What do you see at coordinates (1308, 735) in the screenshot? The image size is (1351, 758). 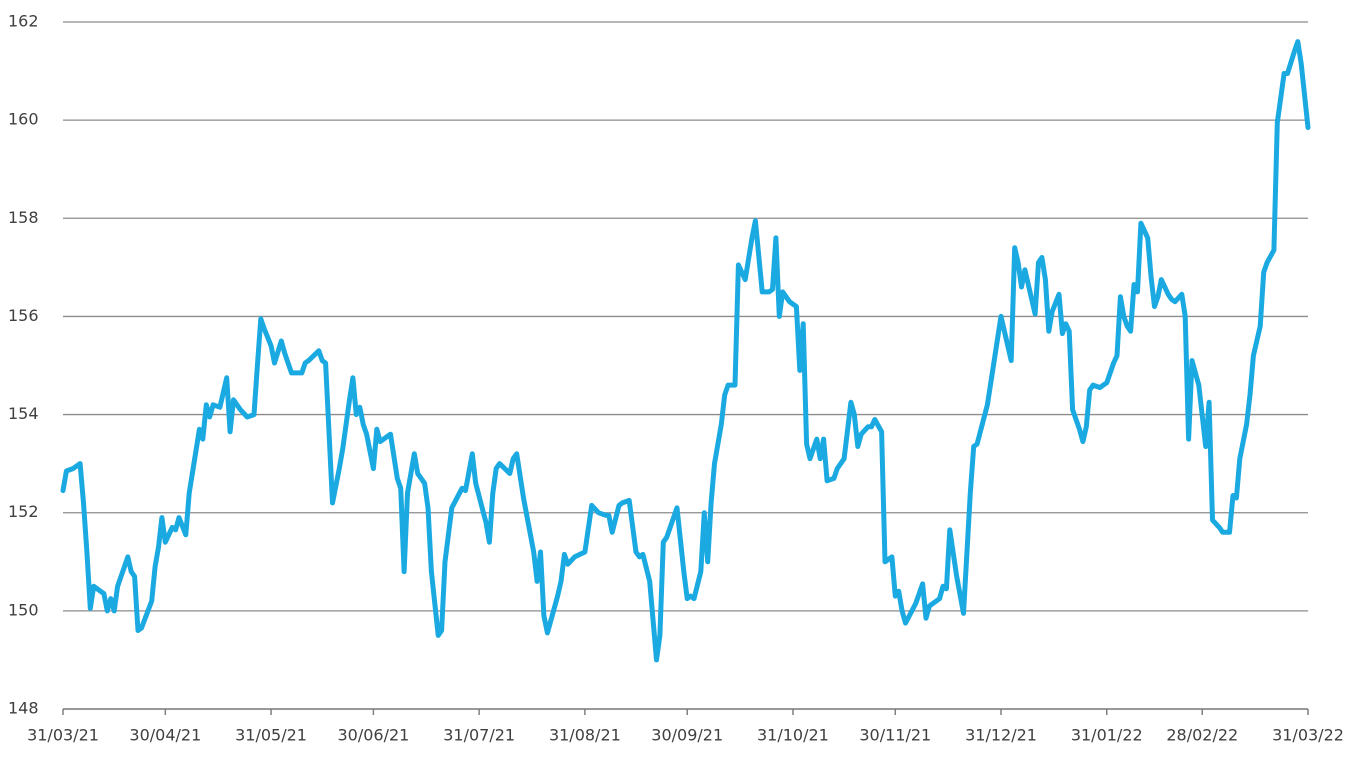 I see `x-tick-label: 31/03/22` at bounding box center [1308, 735].